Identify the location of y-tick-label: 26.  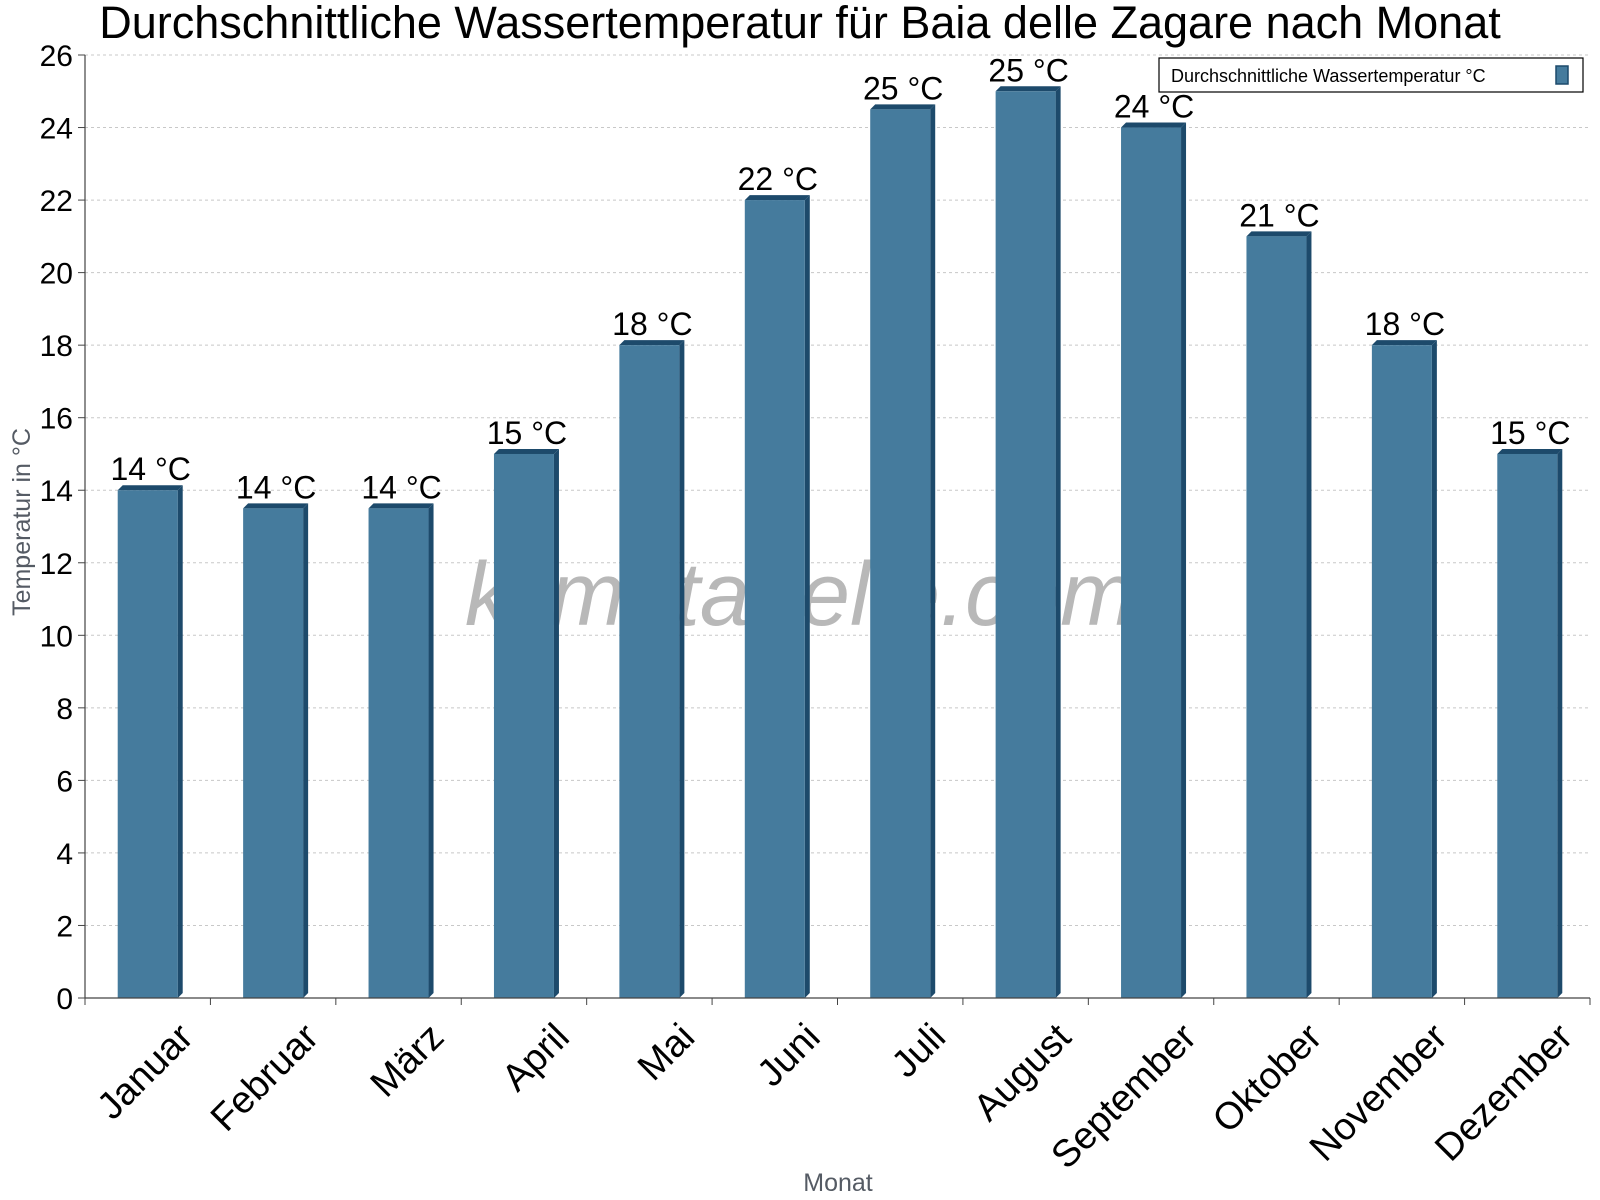
(56, 56).